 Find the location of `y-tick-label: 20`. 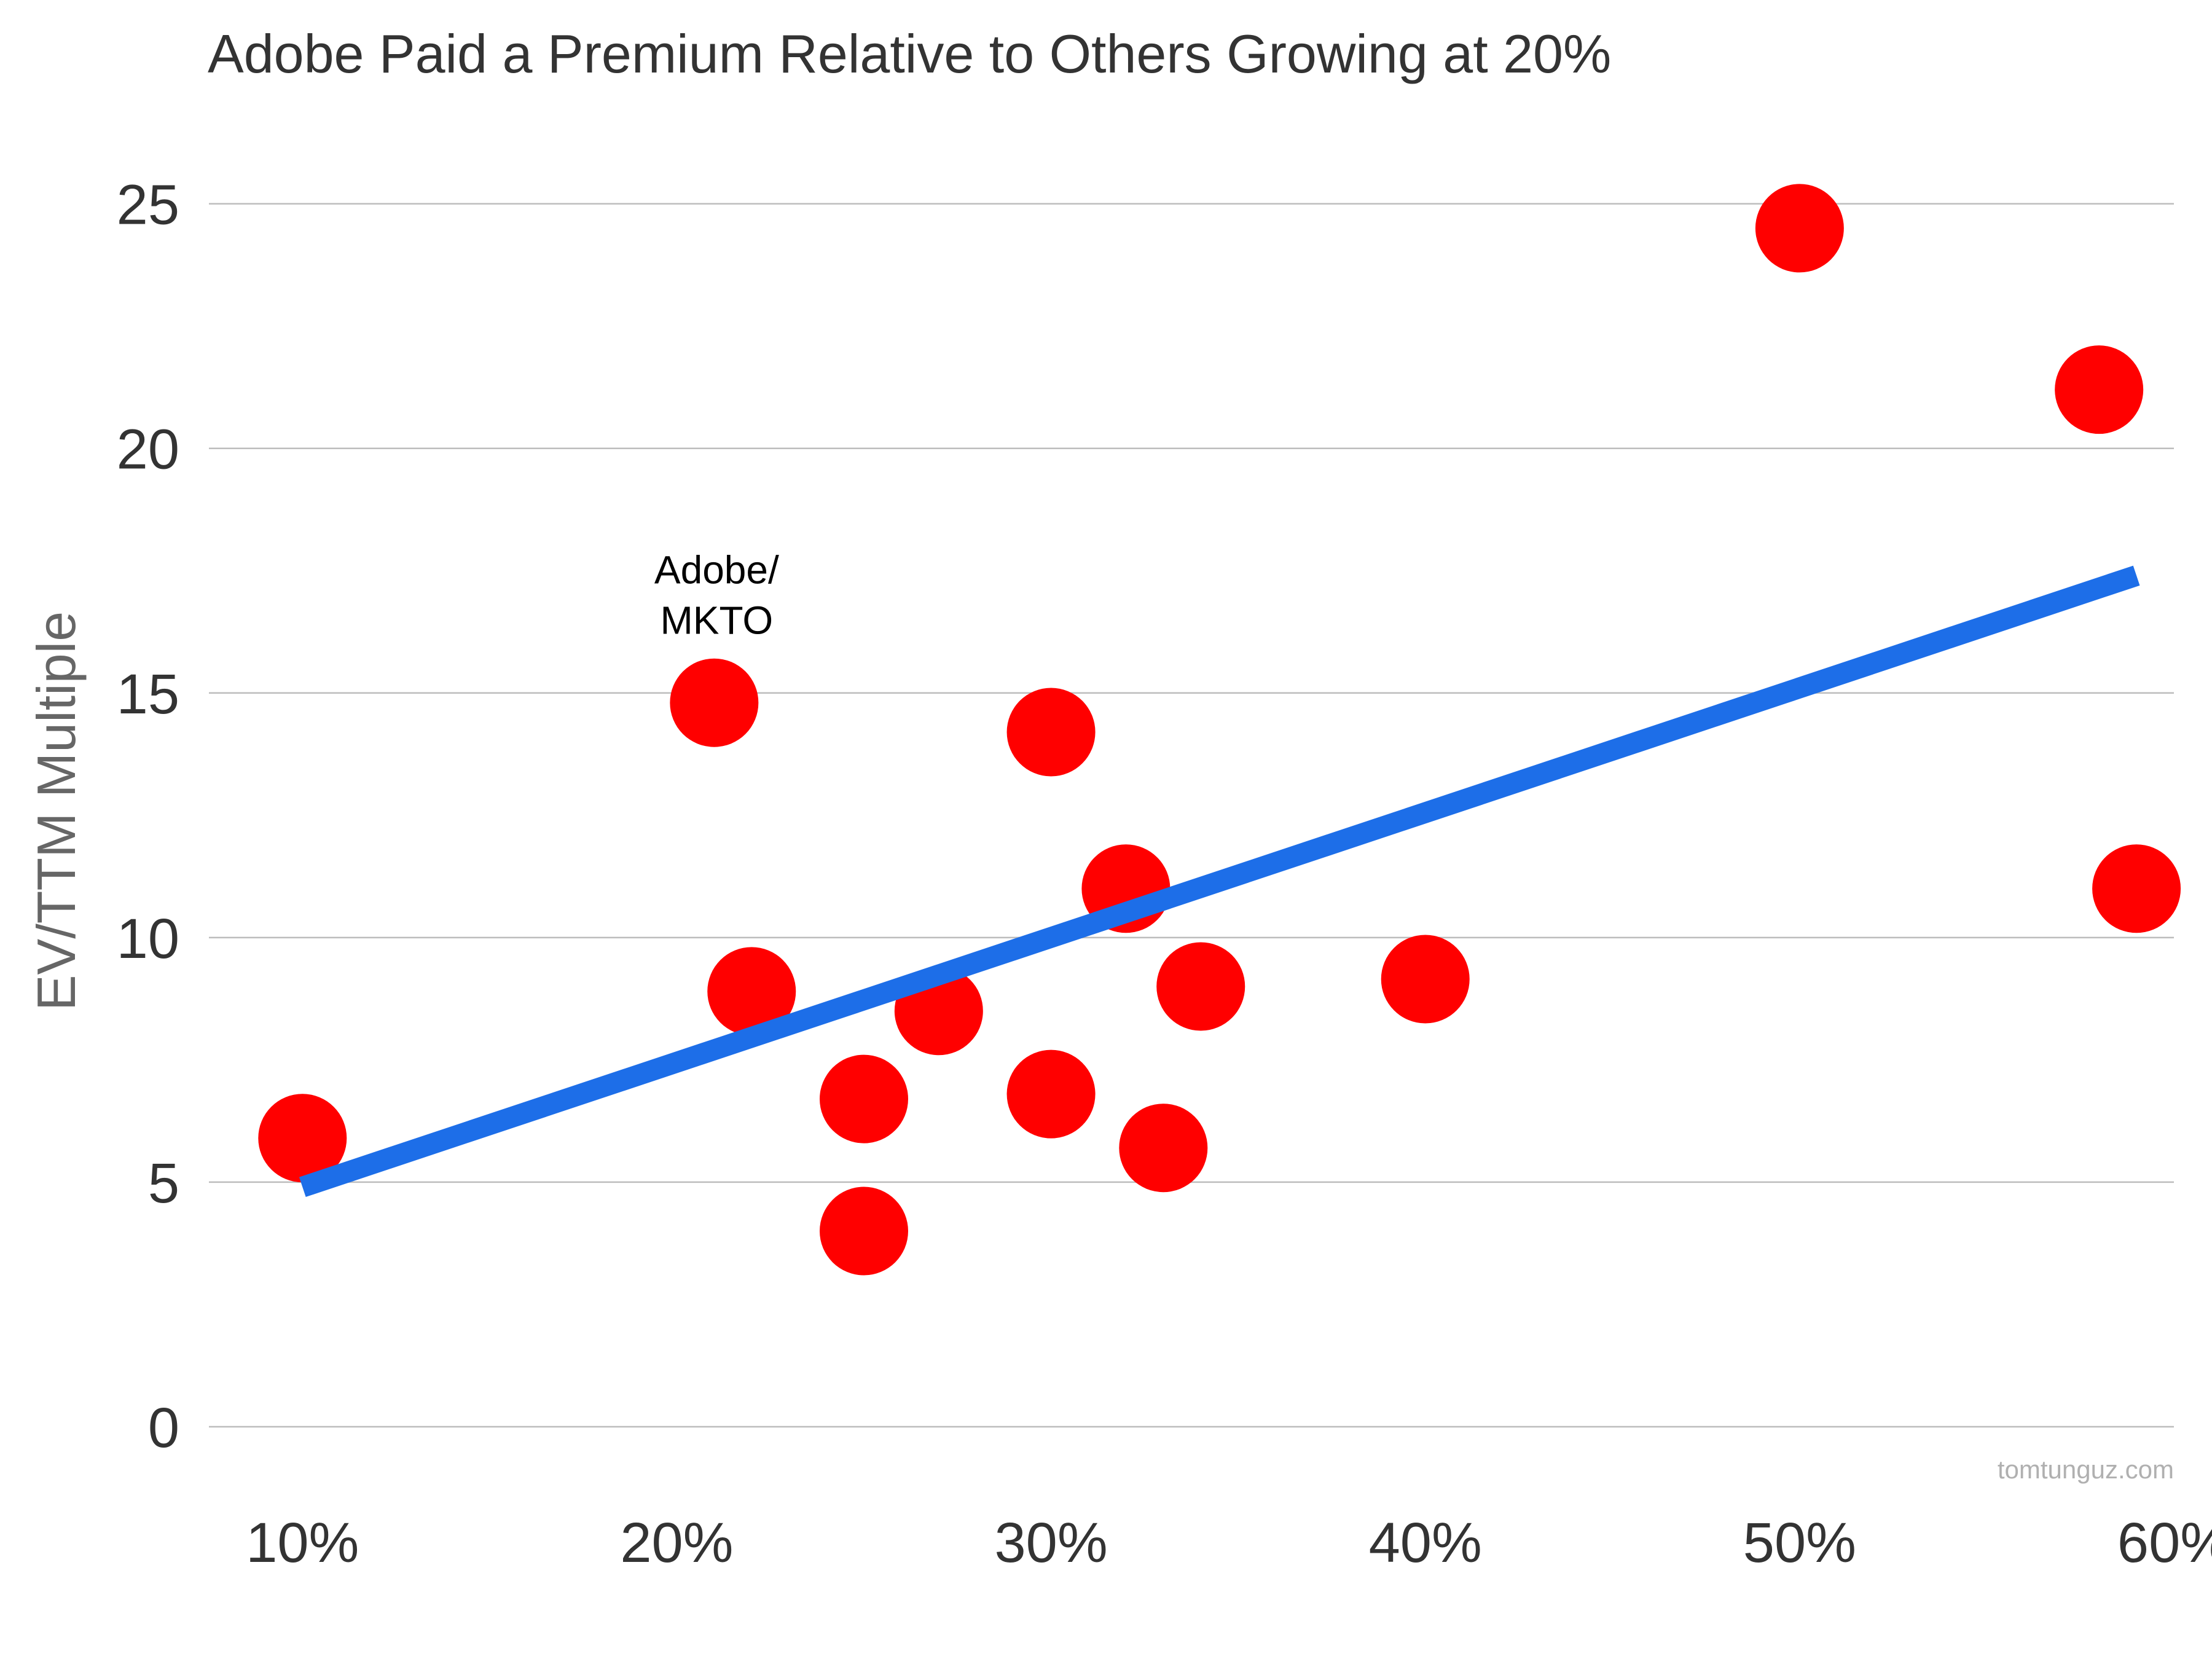

y-tick-label: 20 is located at coordinates (148, 449).